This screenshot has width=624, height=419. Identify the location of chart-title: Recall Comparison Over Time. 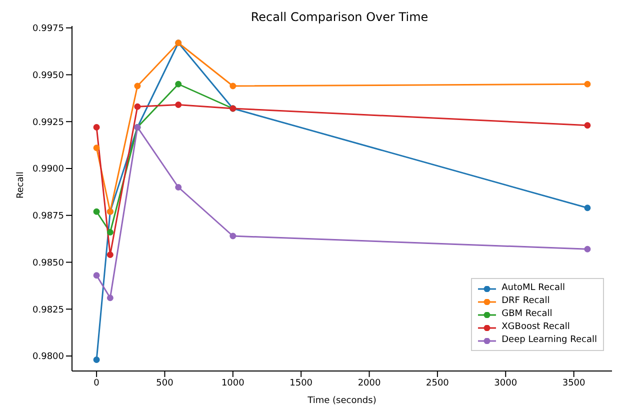
(340, 17).